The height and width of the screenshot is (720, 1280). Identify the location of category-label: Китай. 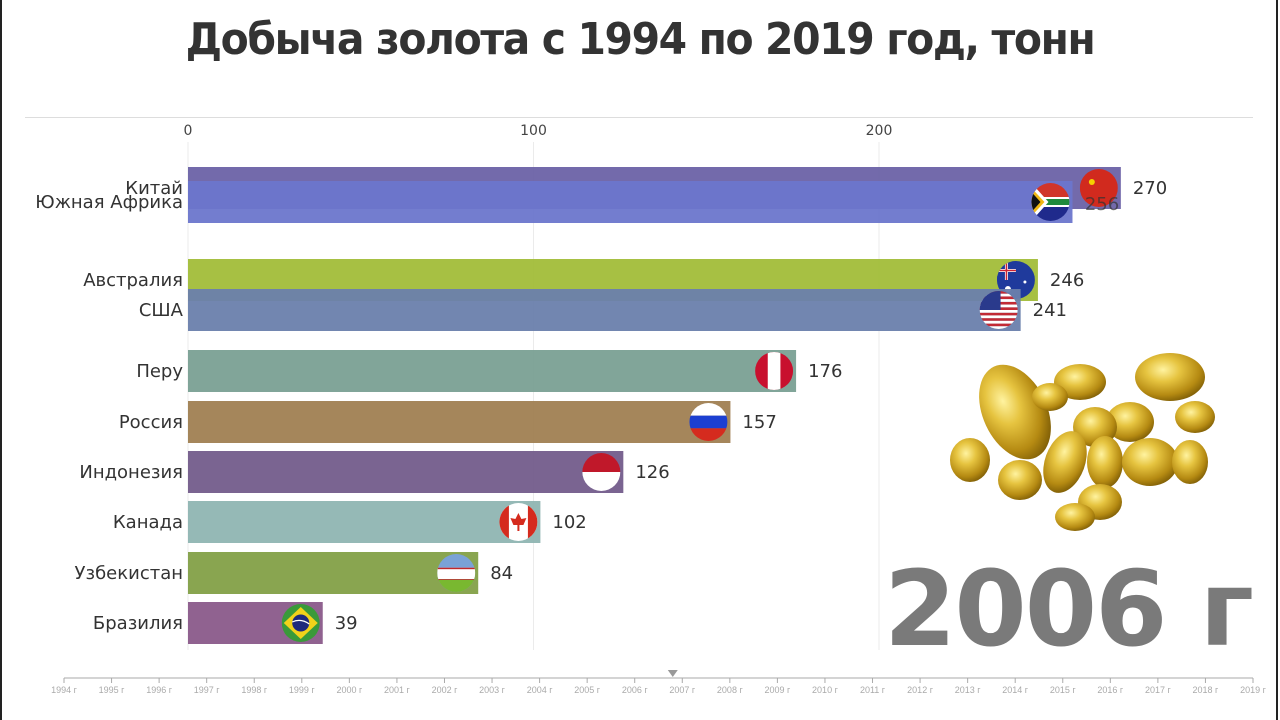
(154, 188).